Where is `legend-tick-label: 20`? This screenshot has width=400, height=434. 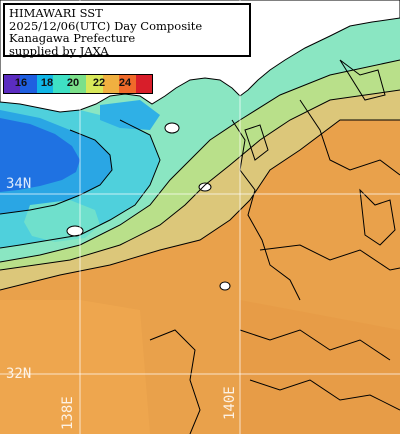 legend-tick-label: 20 is located at coordinates (73, 83).